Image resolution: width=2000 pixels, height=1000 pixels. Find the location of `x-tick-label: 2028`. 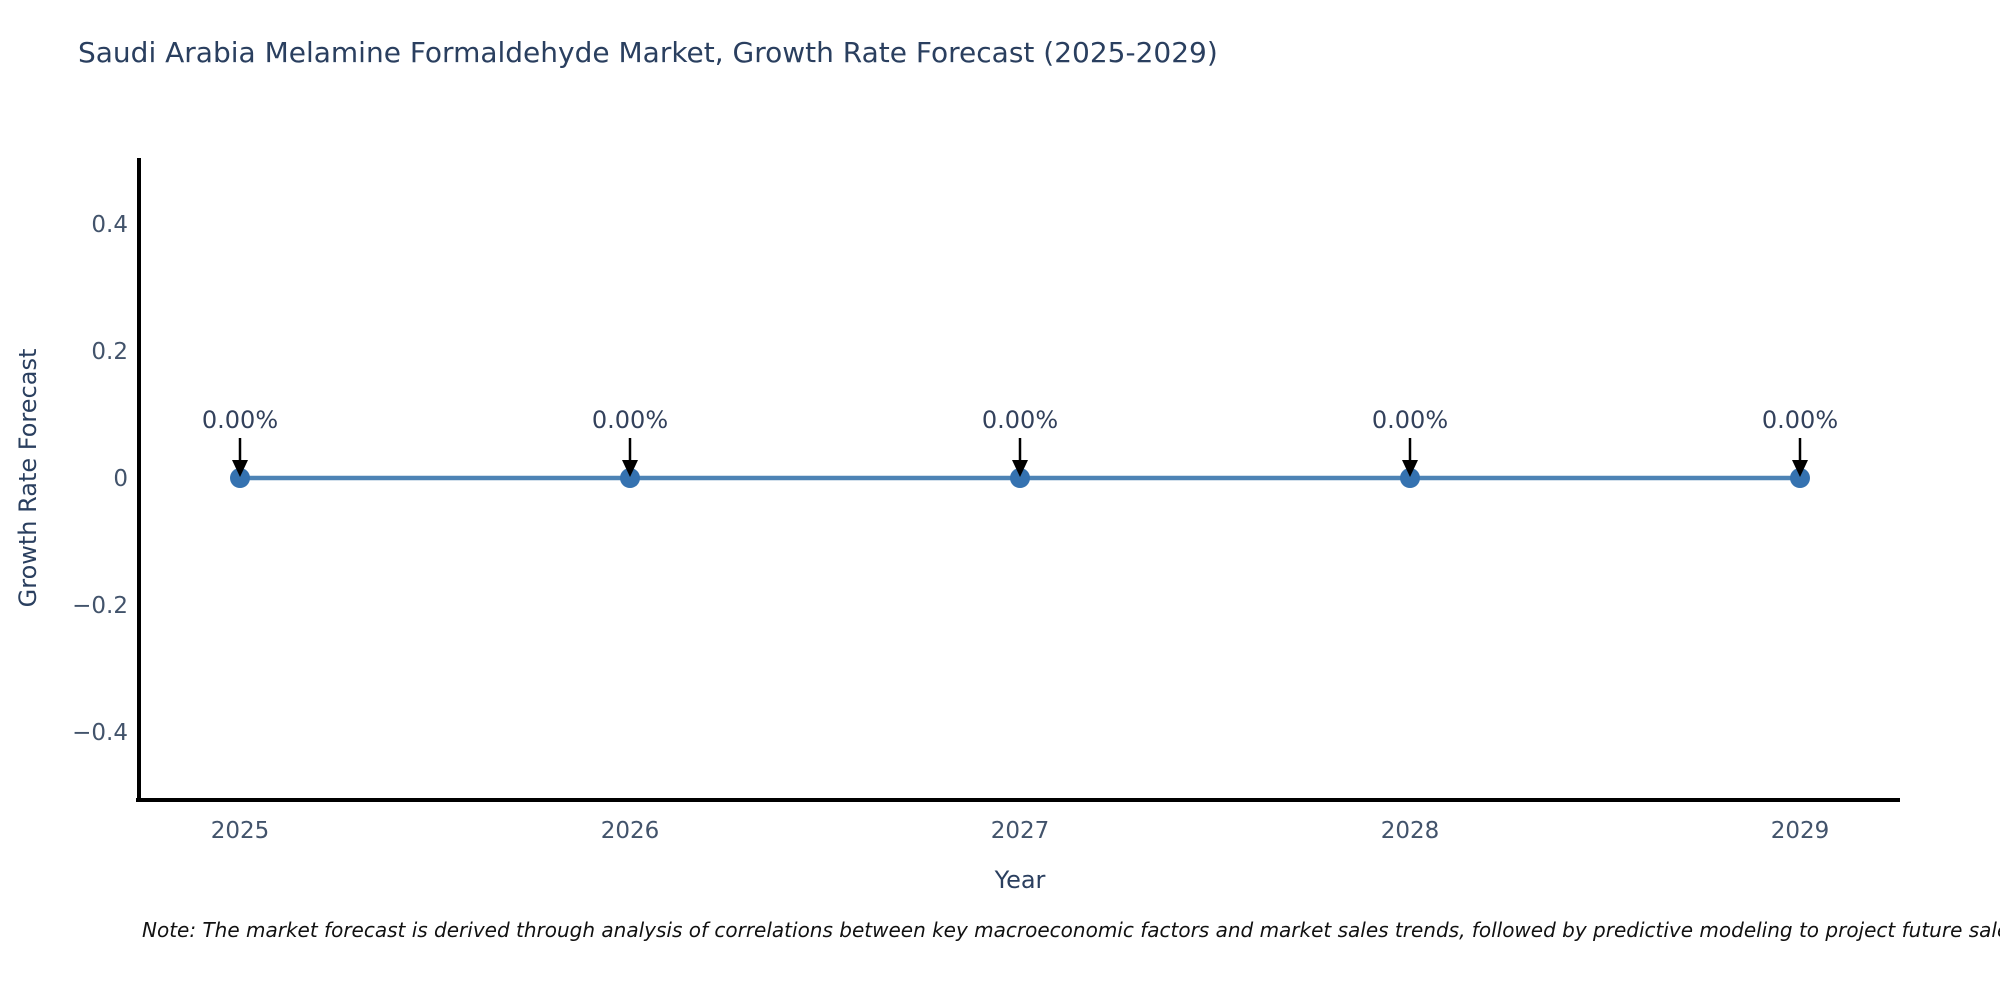

x-tick-label: 2028 is located at coordinates (1410, 831).